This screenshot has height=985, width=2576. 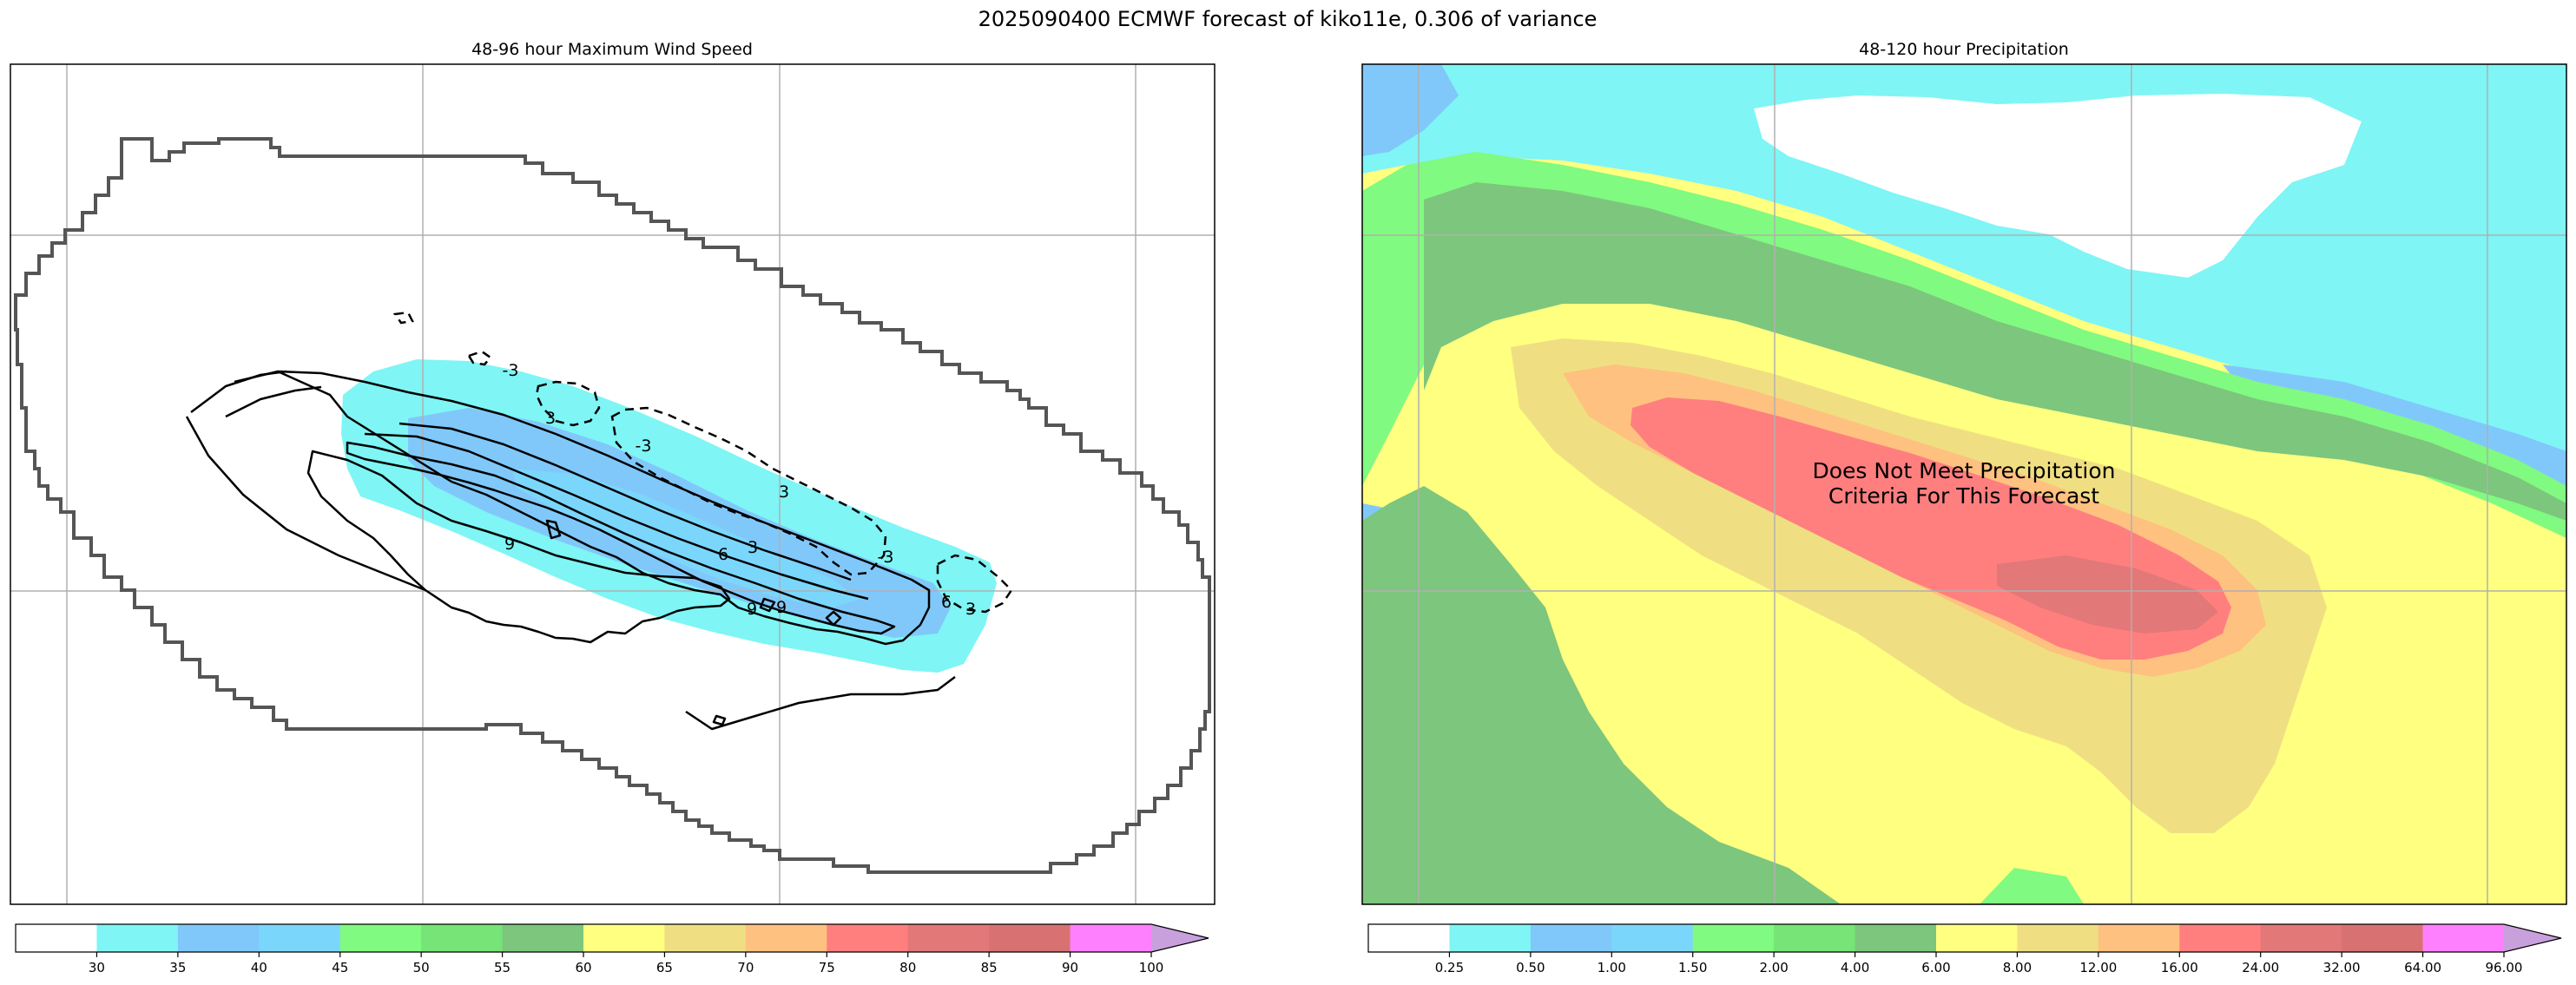 I want to click on precip-annotation-line2: Criteria For This Forecast, so click(x=1963, y=496).